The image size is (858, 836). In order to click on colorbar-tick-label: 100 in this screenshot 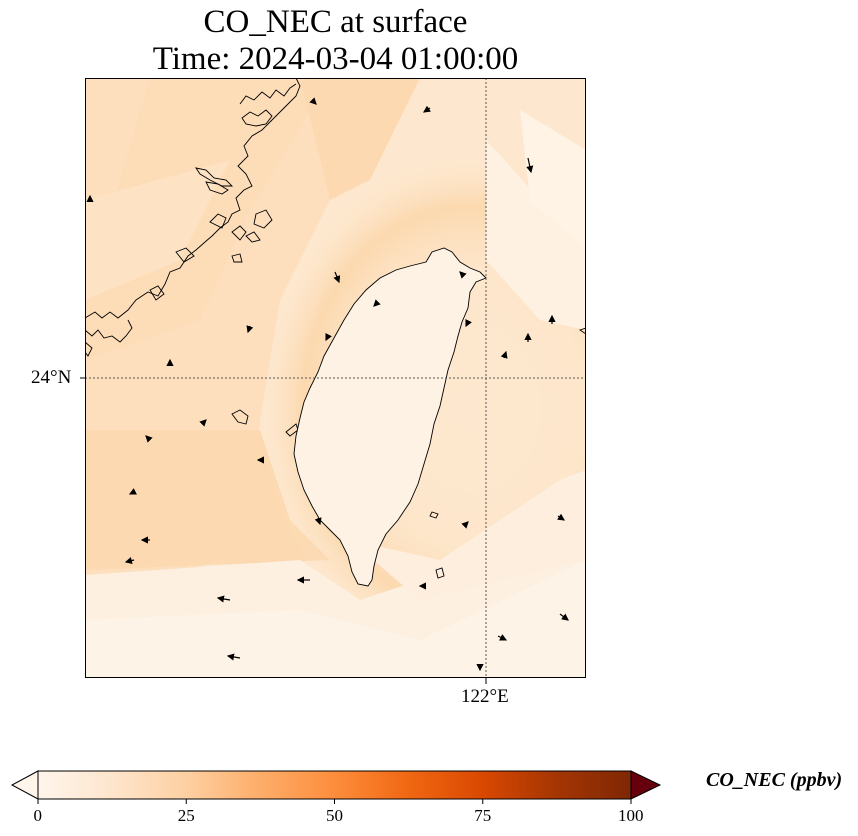, I will do `click(631, 815)`.